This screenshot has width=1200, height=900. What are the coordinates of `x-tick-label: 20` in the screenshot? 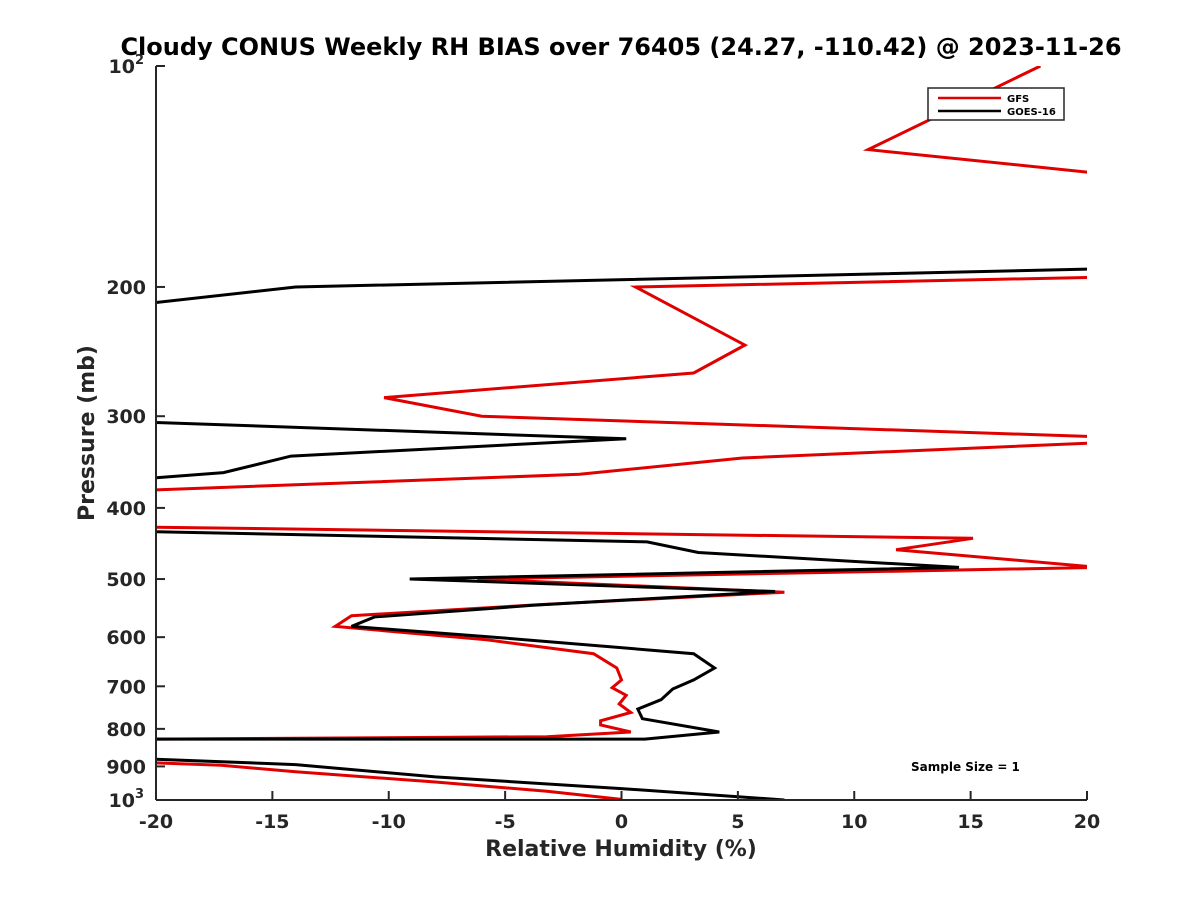 It's located at (1087, 822).